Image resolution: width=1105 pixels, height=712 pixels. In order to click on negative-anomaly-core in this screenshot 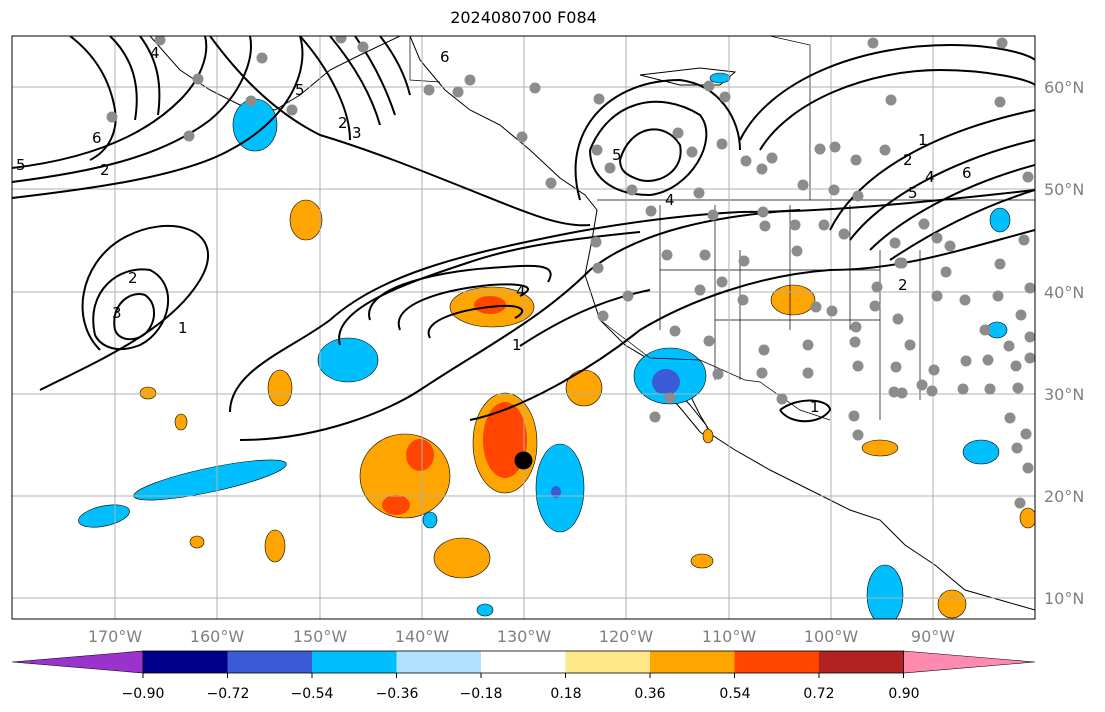, I will do `click(666, 382)`.